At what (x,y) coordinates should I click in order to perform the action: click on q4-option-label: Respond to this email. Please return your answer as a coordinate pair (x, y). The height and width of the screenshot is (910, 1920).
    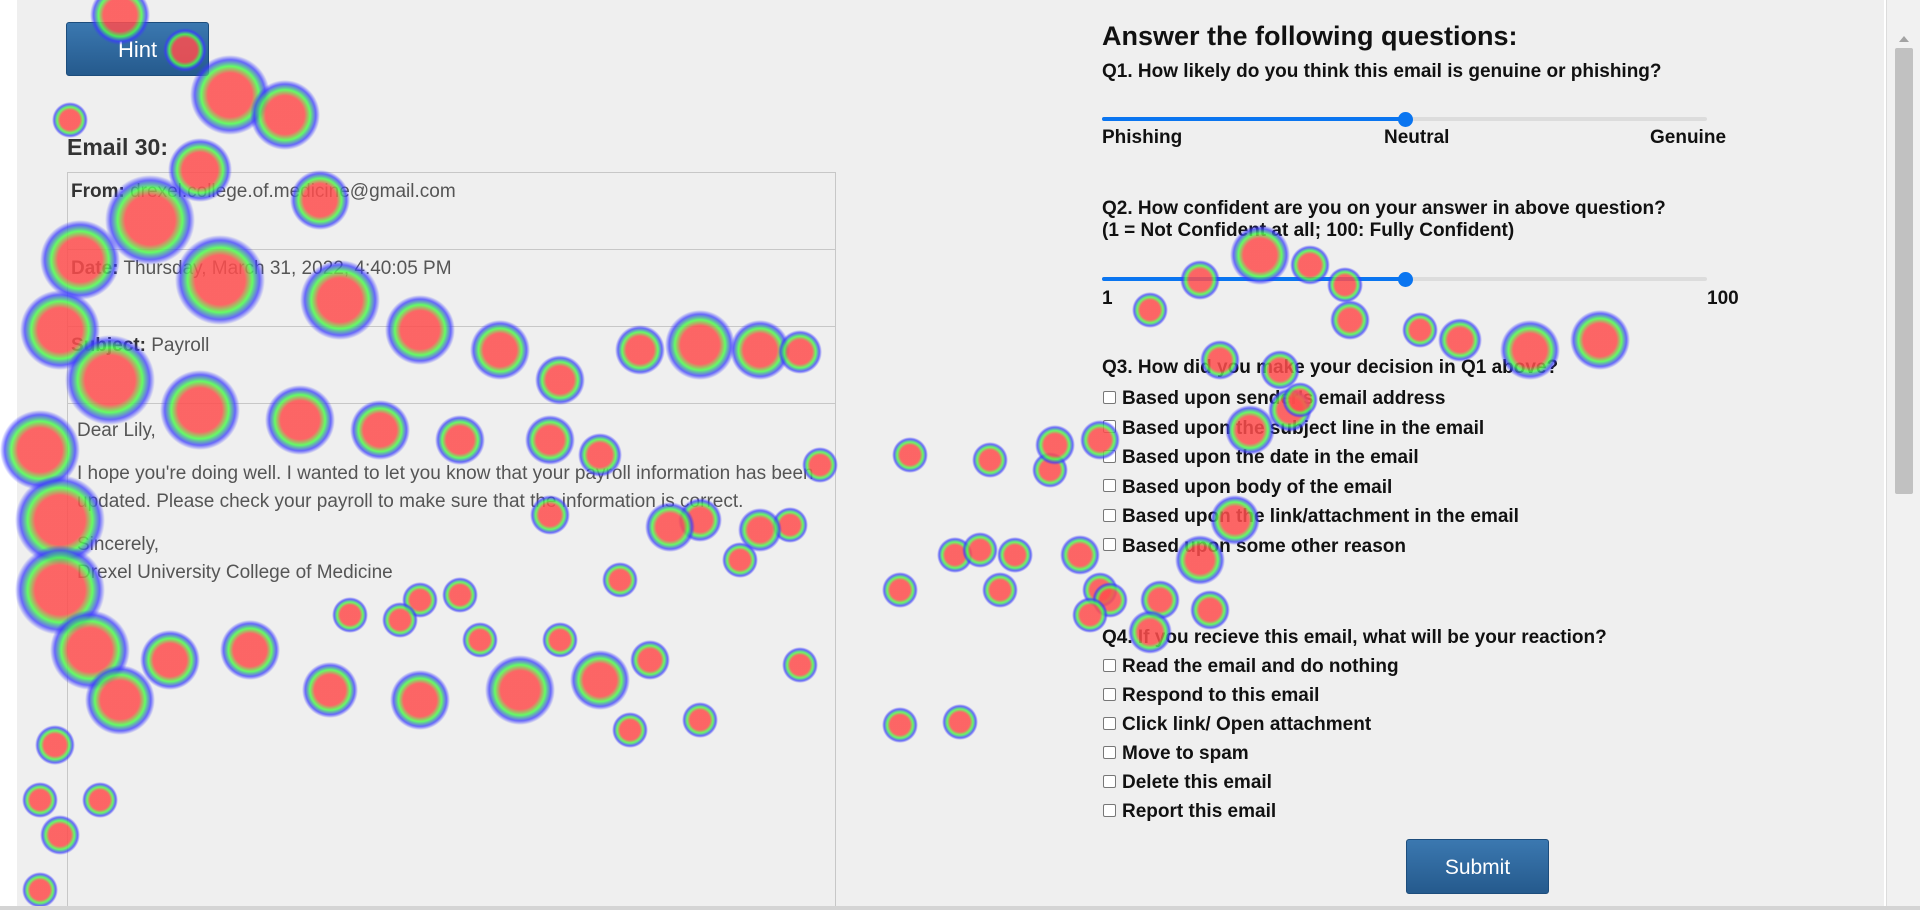
    Looking at the image, I should click on (1221, 695).